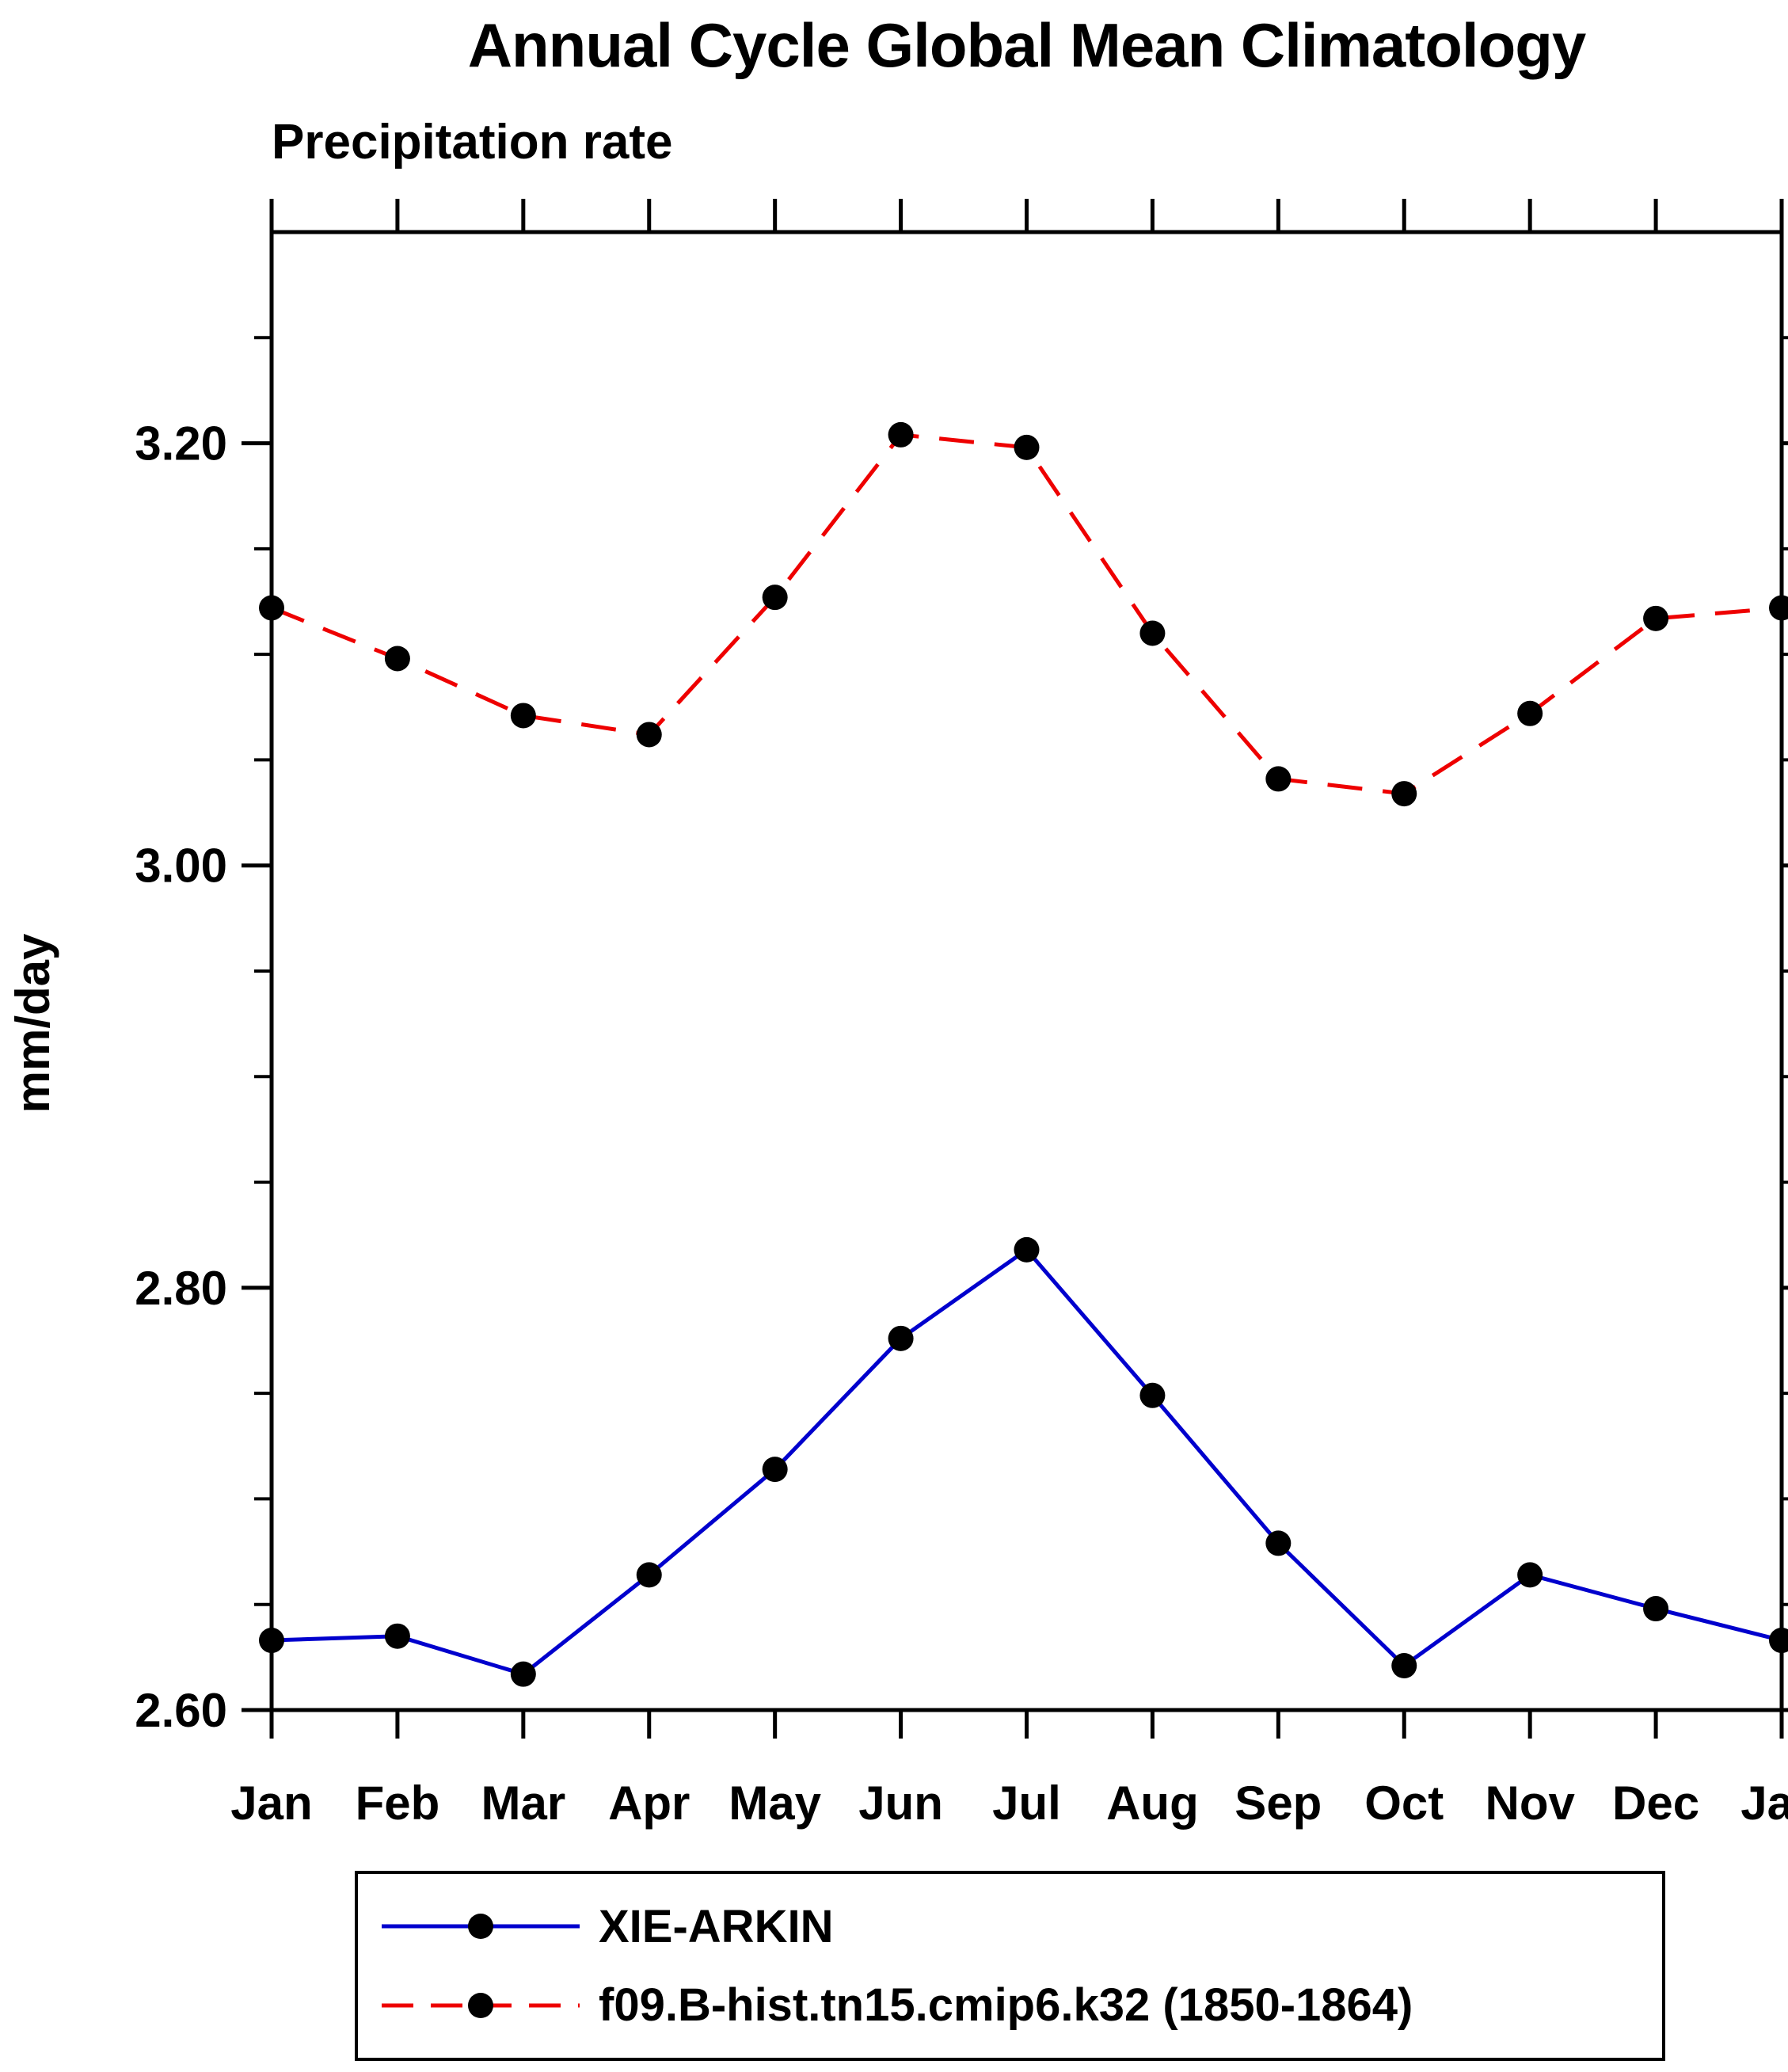 This screenshot has height=2072, width=1788. I want to click on y-axis-label: mm/day, so click(32, 1023).